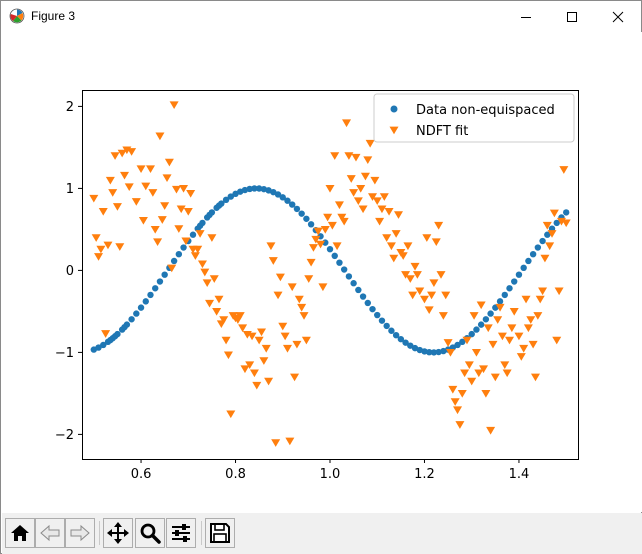 This screenshot has width=642, height=554. What do you see at coordinates (485, 110) in the screenshot?
I see `legend-label: Data non-equispaced` at bounding box center [485, 110].